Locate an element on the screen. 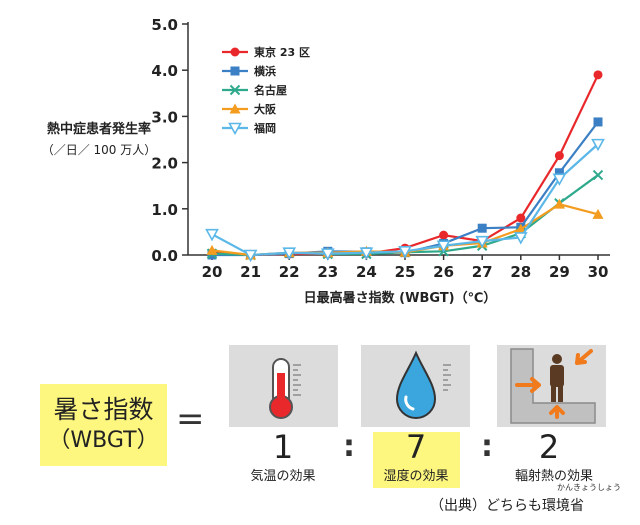 The image size is (640, 525). legend-item: 福岡 is located at coordinates (249, 128).